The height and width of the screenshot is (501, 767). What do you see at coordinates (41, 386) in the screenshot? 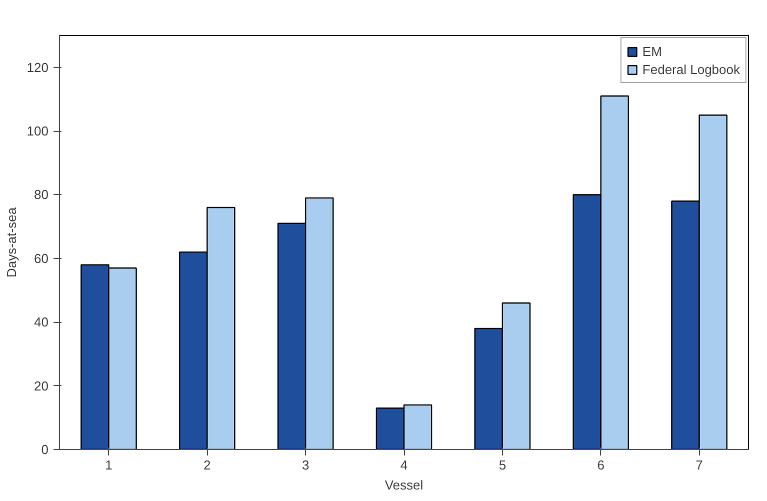
I see `y-tick-label: 20` at bounding box center [41, 386].